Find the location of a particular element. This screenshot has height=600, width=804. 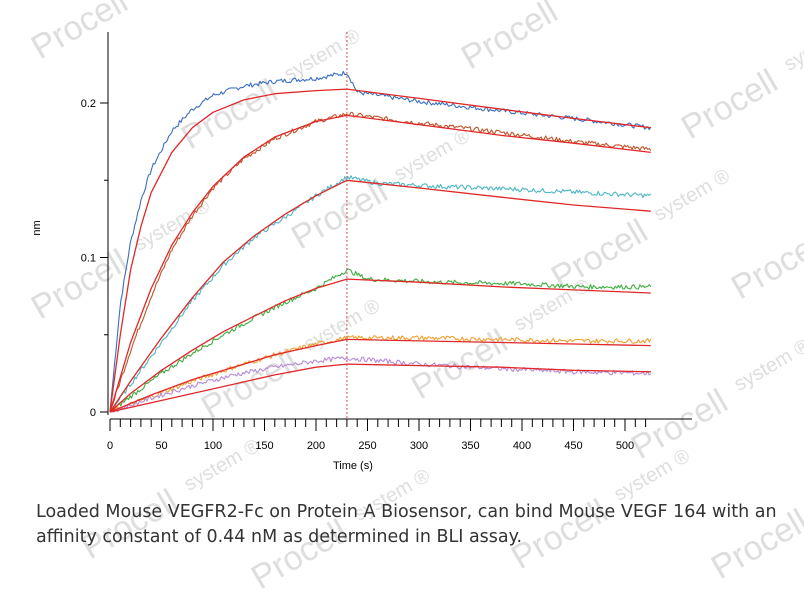

y-tick-label: 0.1 is located at coordinates (88, 259).